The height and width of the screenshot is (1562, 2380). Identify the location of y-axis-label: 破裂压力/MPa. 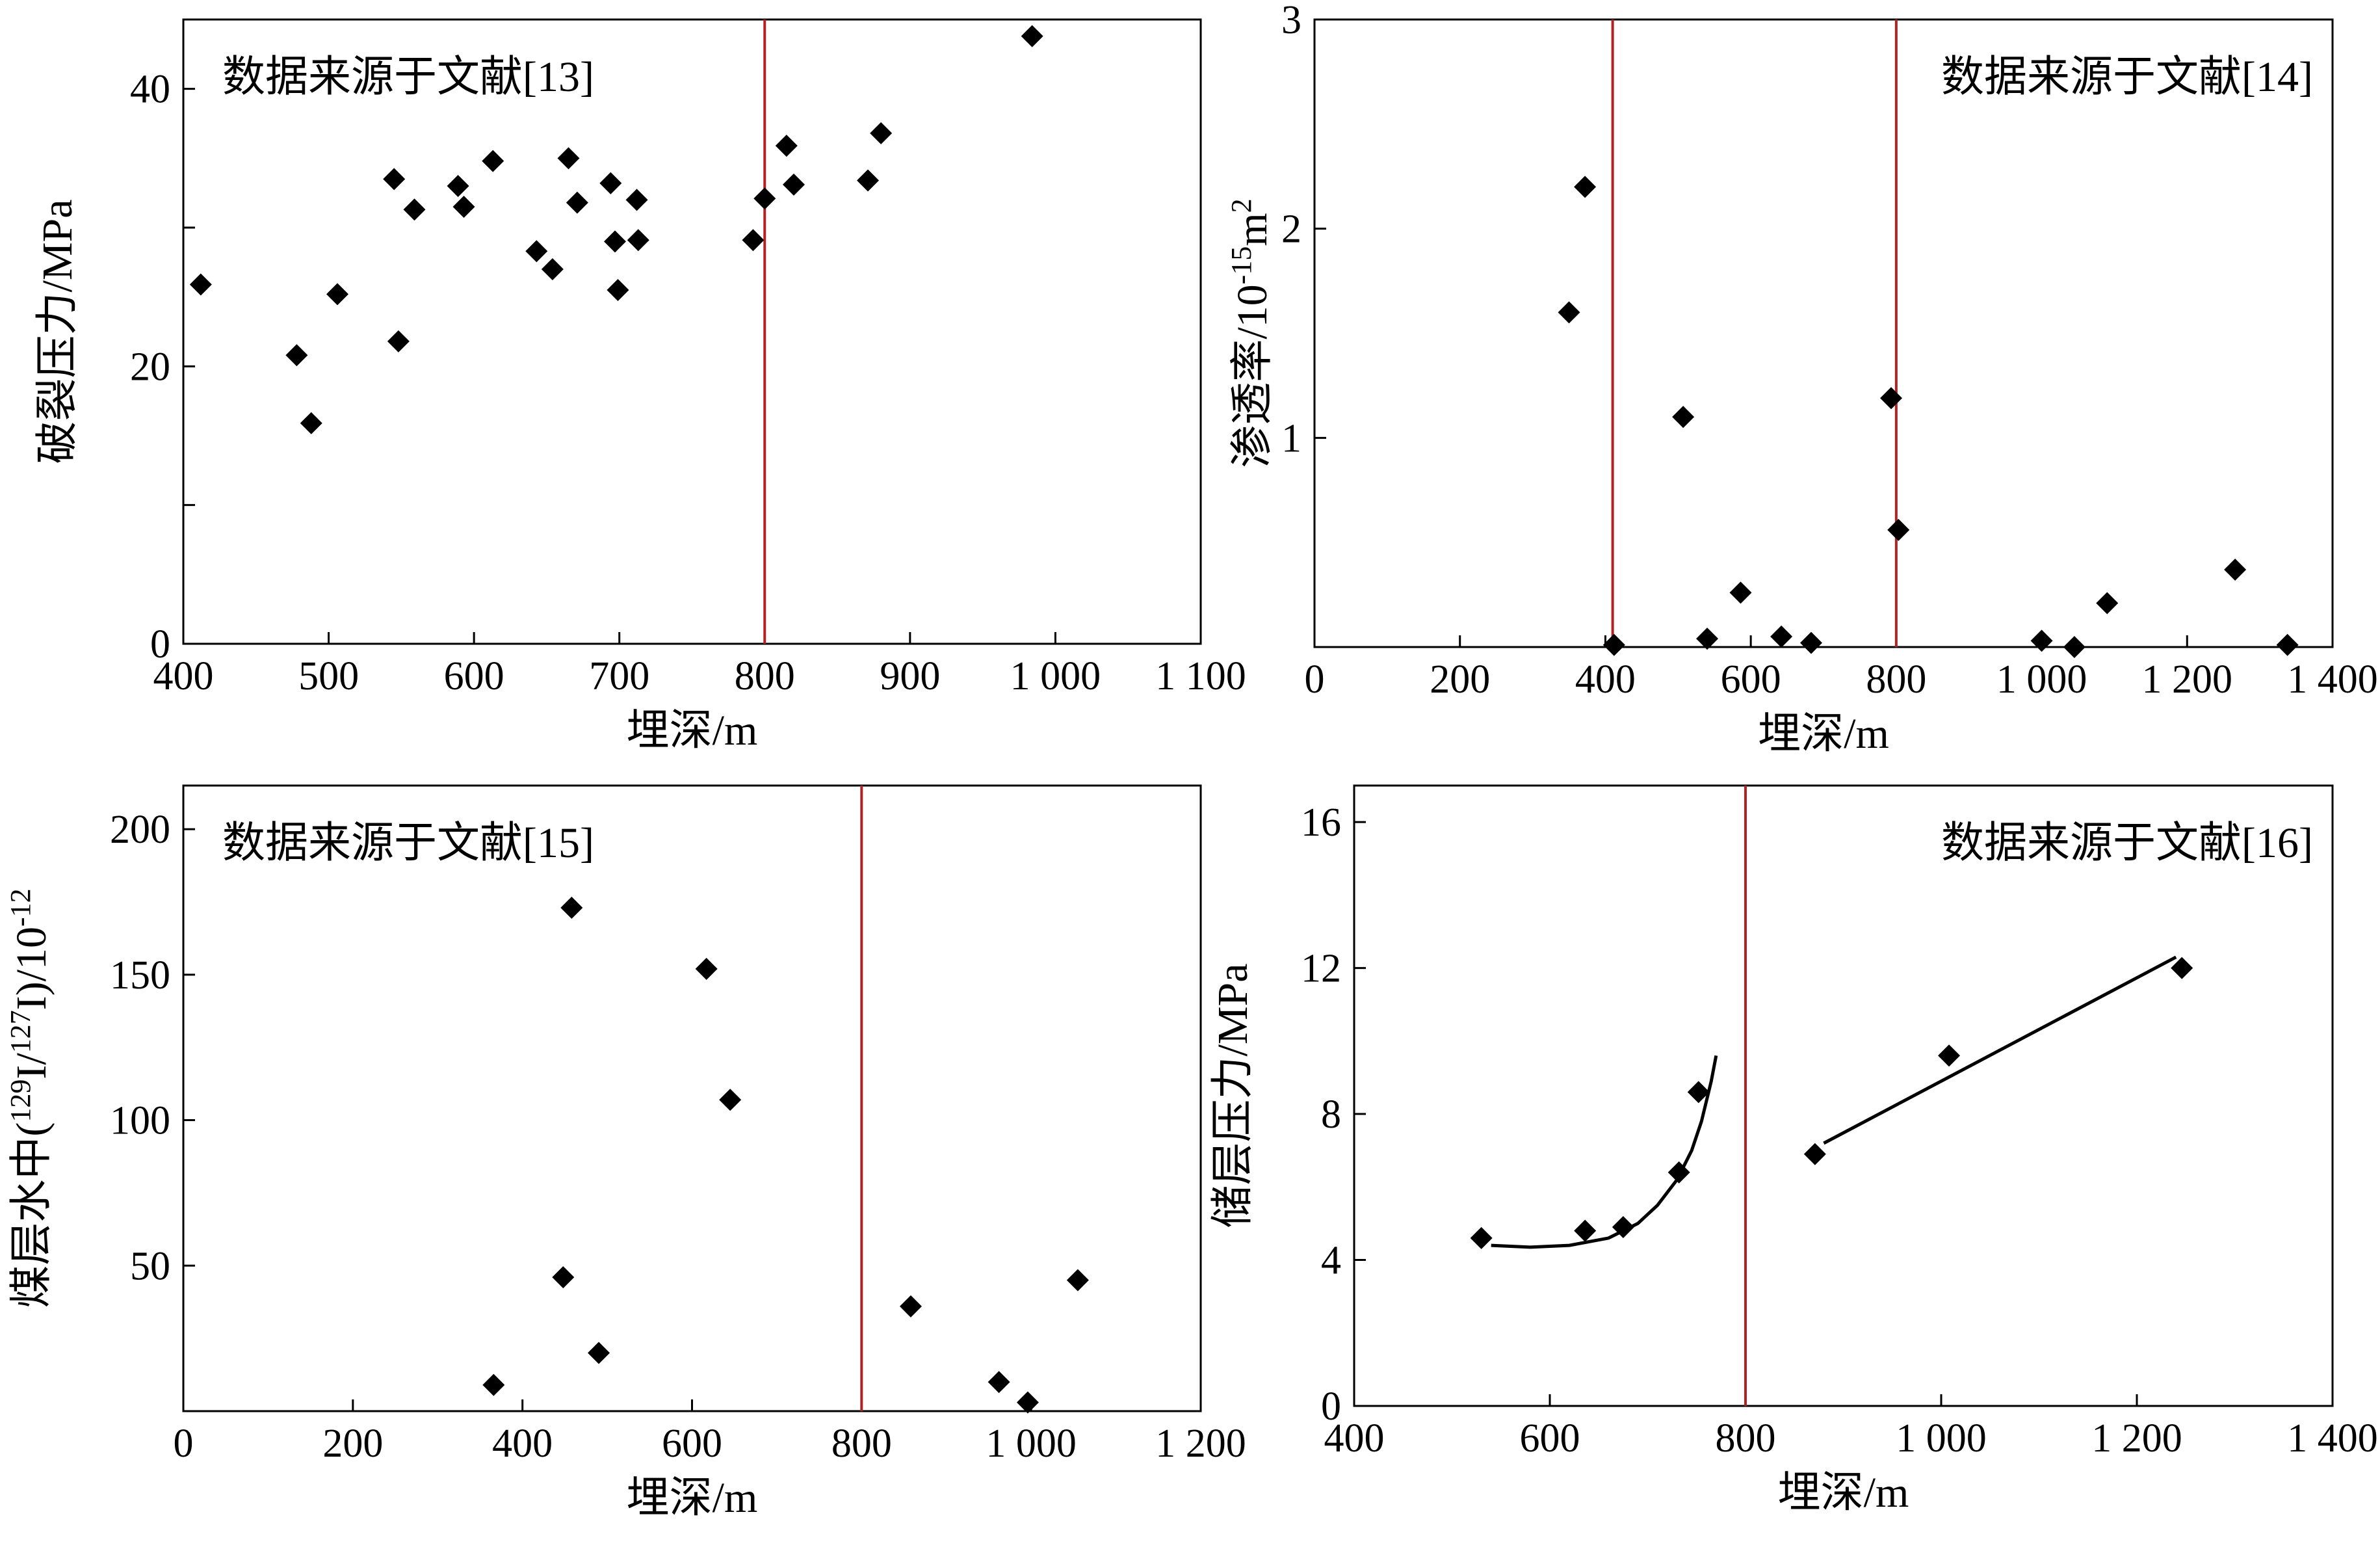
(57, 332).